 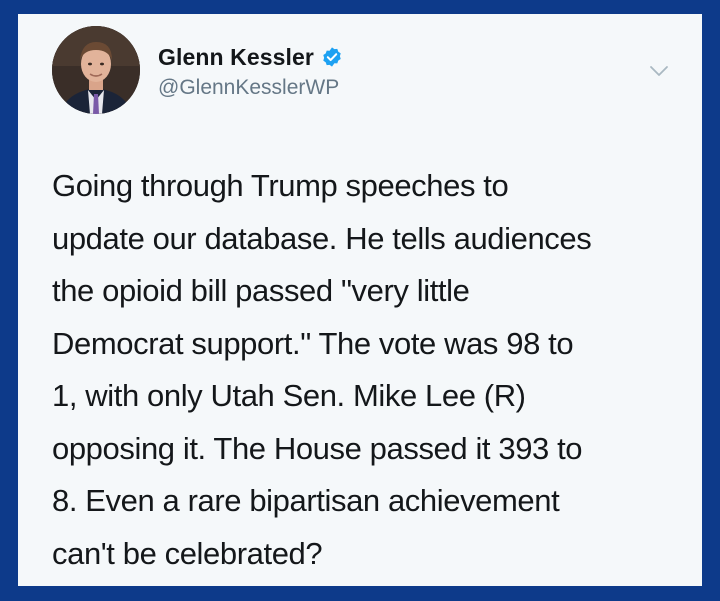 What do you see at coordinates (236, 56) in the screenshot?
I see `display-name: Glenn Kessler` at bounding box center [236, 56].